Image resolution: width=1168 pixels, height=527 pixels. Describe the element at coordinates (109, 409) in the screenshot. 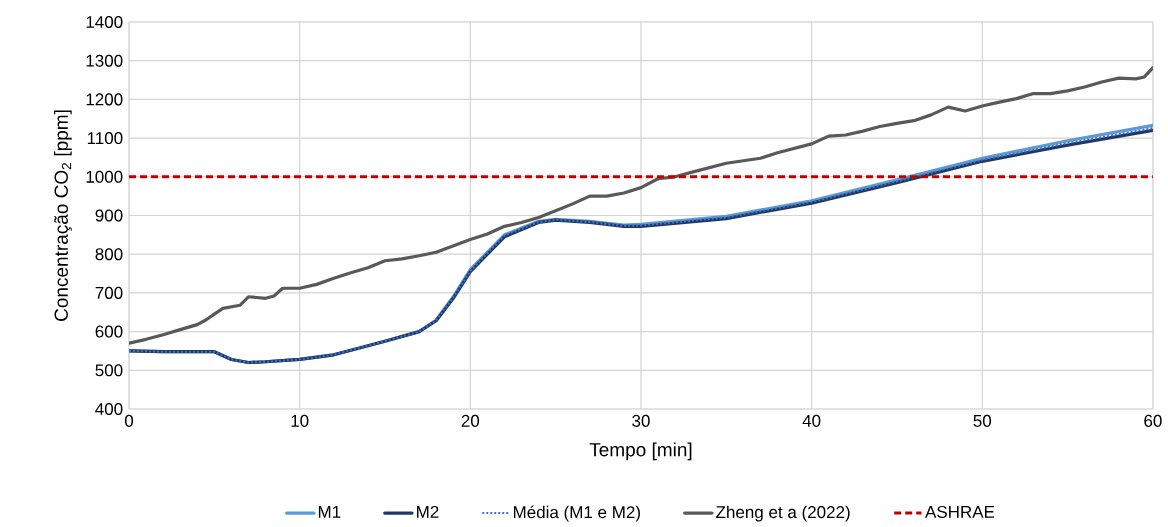

I see `y-tick-label: 400` at that location.